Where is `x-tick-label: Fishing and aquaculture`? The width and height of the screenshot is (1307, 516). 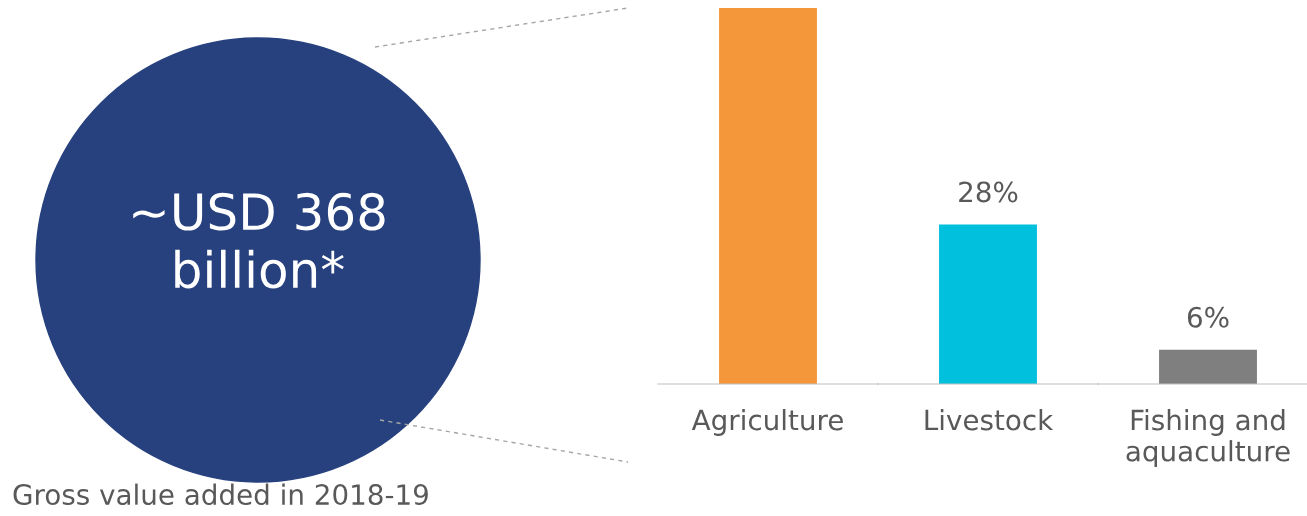 x-tick-label: Fishing and aquaculture is located at coordinates (1208, 438).